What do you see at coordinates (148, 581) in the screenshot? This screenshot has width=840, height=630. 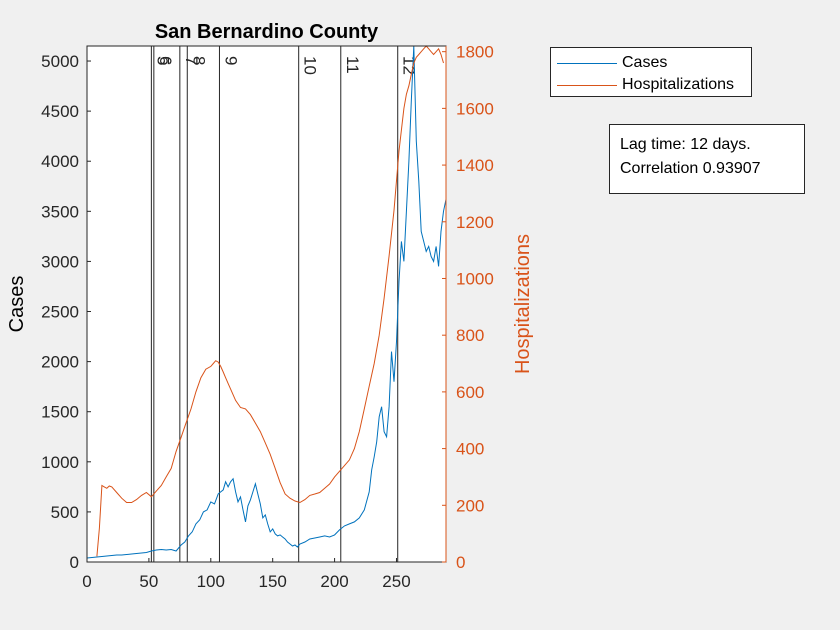 I see `x-tick-label: 50` at bounding box center [148, 581].